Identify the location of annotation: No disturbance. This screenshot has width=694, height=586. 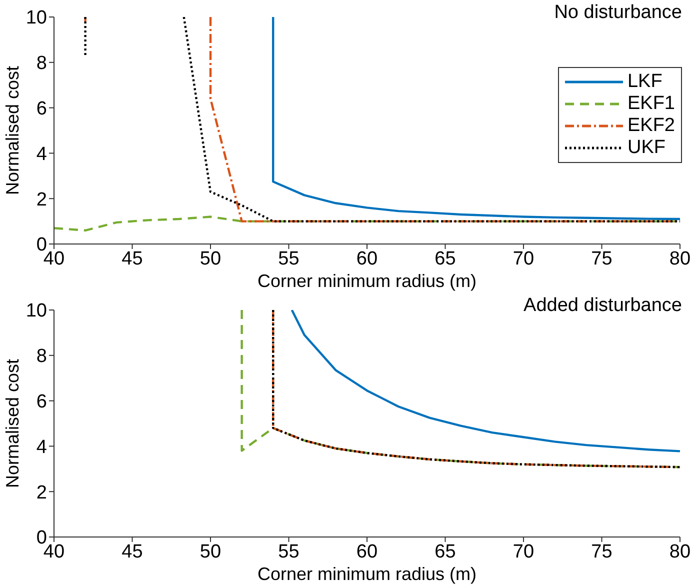
(618, 13).